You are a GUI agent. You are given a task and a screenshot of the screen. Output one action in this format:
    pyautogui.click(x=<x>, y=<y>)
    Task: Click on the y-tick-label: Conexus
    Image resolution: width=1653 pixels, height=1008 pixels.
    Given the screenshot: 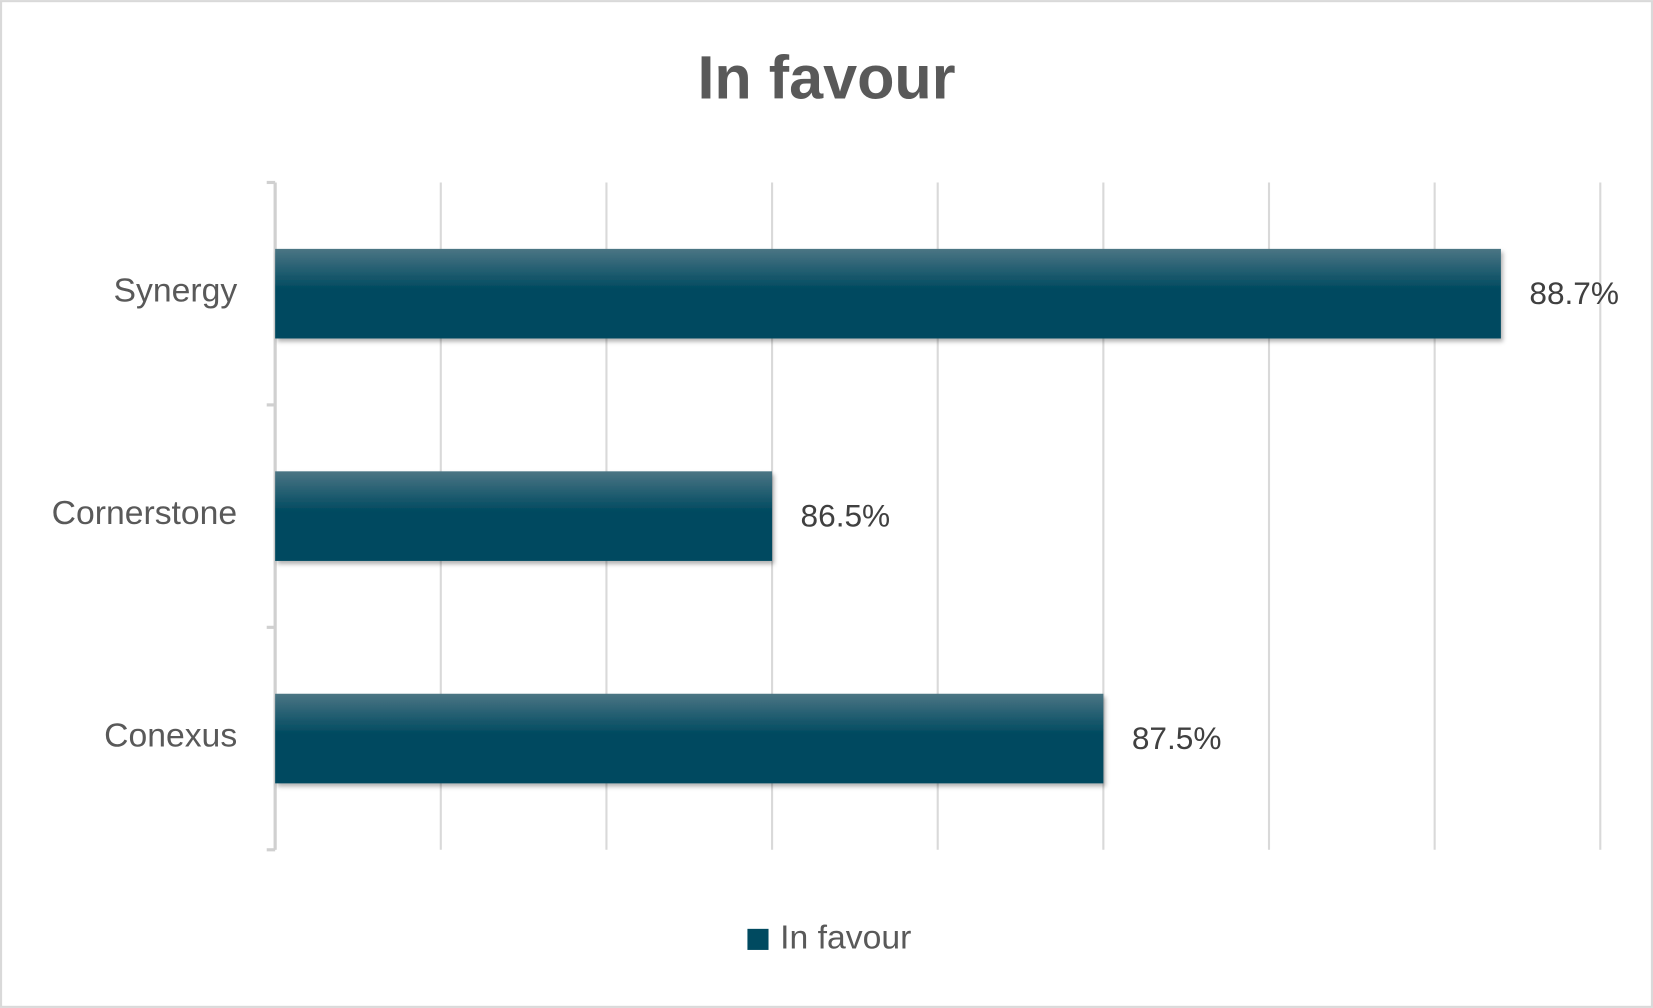 What is the action you would take?
    pyautogui.click(x=170, y=735)
    